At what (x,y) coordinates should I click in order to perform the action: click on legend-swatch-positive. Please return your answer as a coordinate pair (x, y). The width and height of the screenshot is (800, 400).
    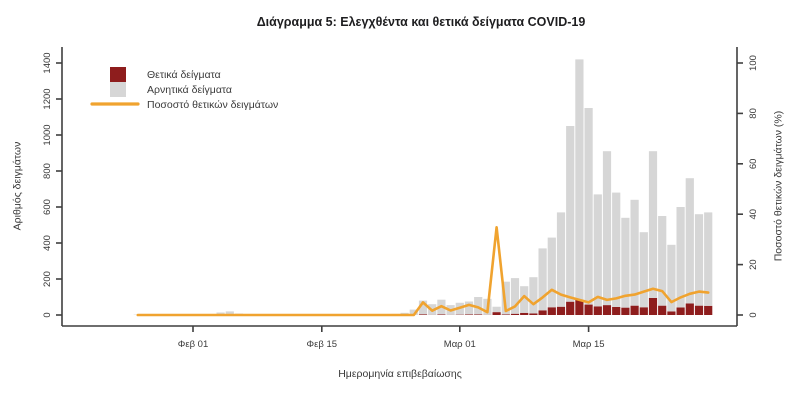
    Looking at the image, I should click on (118, 74).